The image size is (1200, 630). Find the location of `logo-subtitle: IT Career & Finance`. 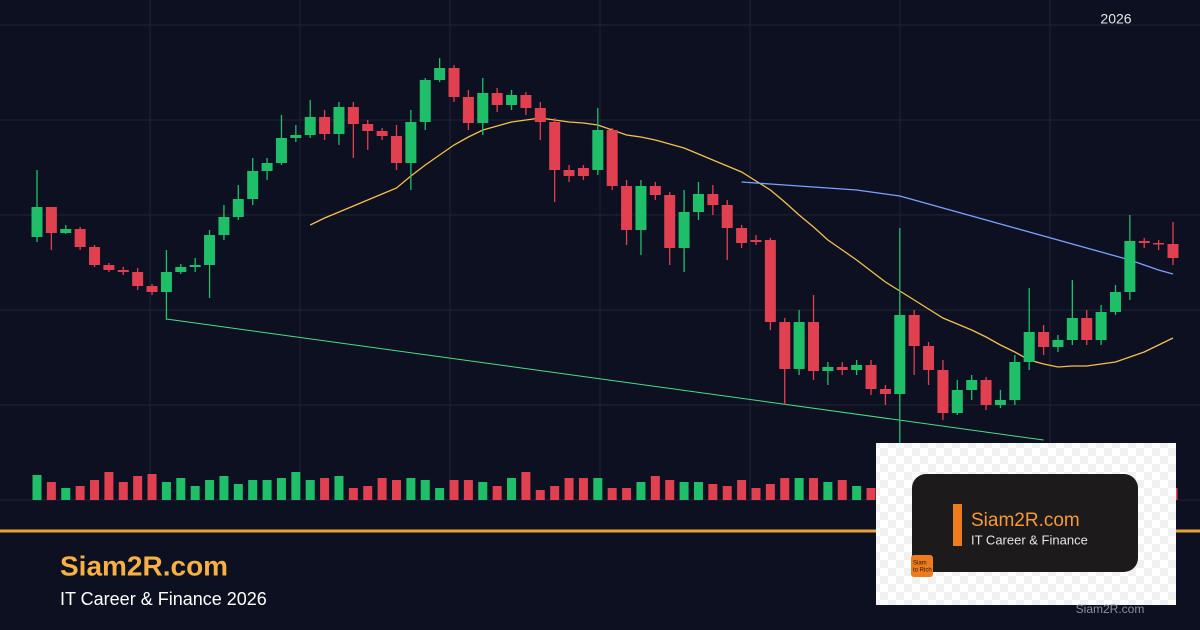

logo-subtitle: IT Career & Finance is located at coordinates (1029, 539).